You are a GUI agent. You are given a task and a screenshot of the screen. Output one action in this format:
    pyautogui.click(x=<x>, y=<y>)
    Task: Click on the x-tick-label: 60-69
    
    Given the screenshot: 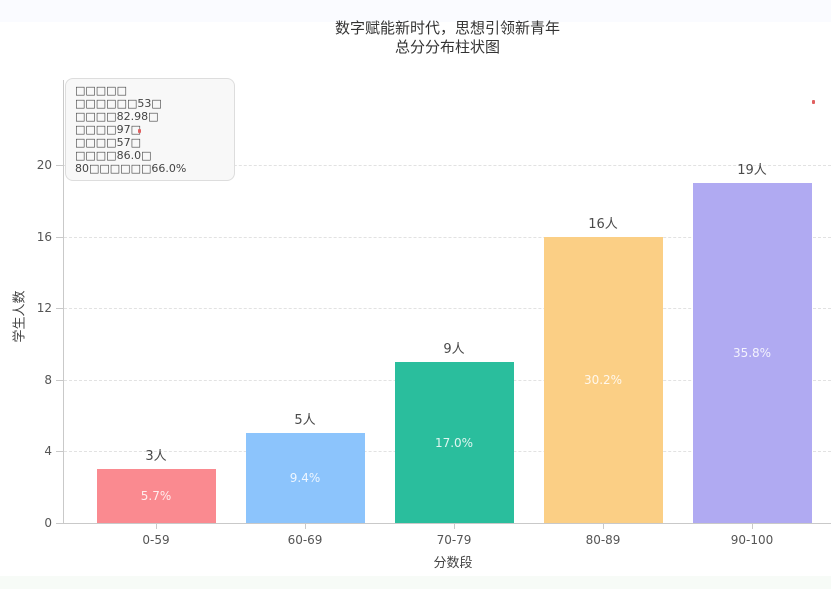 What is the action you would take?
    pyautogui.click(x=305, y=540)
    